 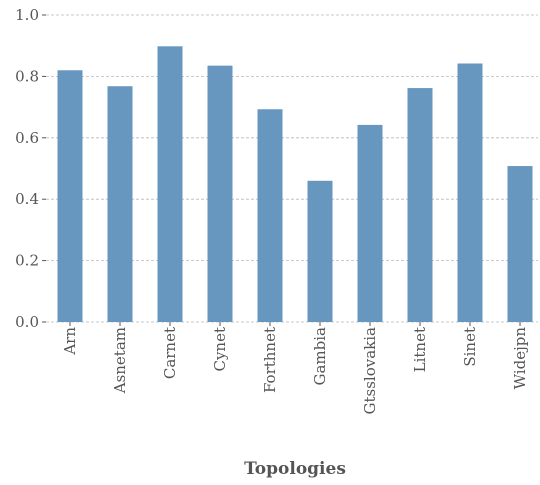 I want to click on y-tick-label: 0.2, so click(x=27, y=261).